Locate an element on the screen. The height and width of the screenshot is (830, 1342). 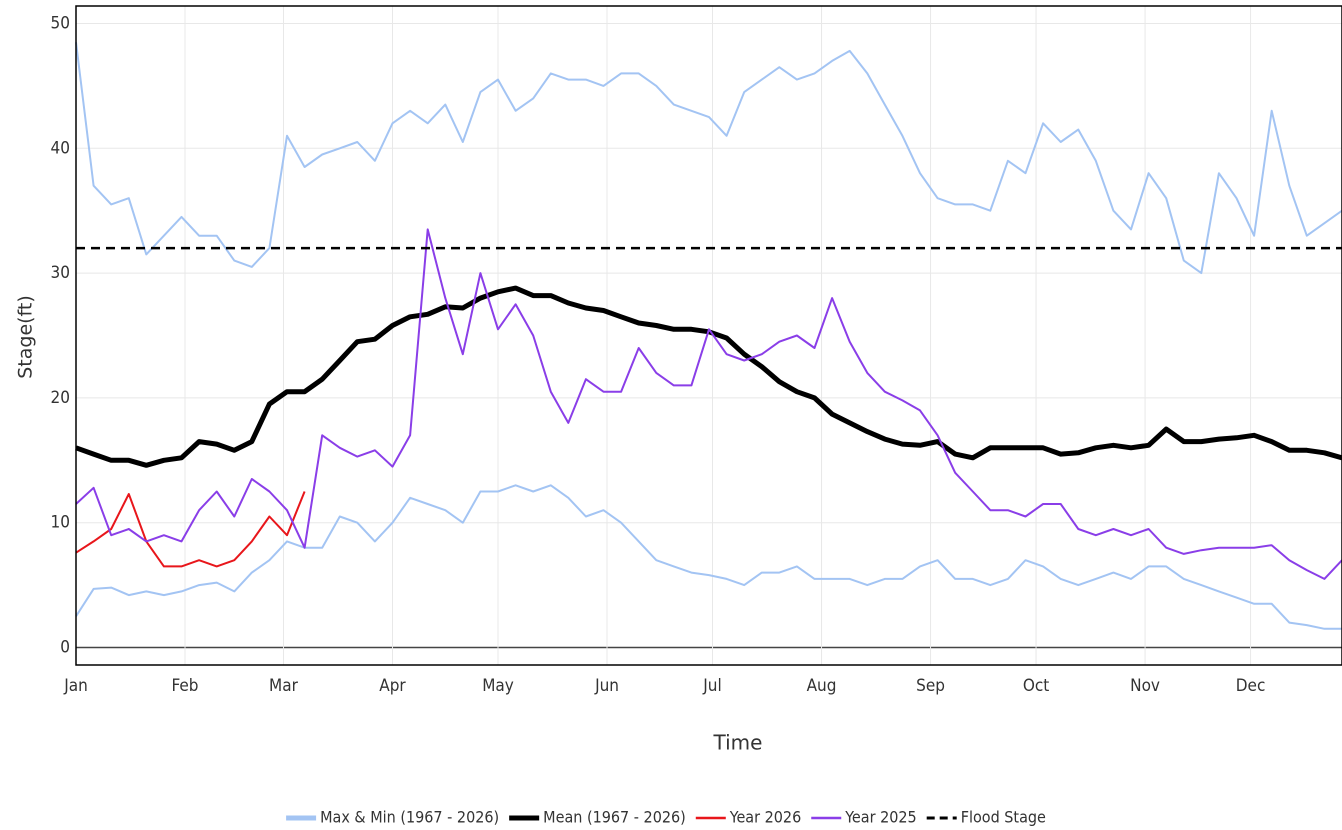
legend-label: Year 2026 is located at coordinates (765, 817).